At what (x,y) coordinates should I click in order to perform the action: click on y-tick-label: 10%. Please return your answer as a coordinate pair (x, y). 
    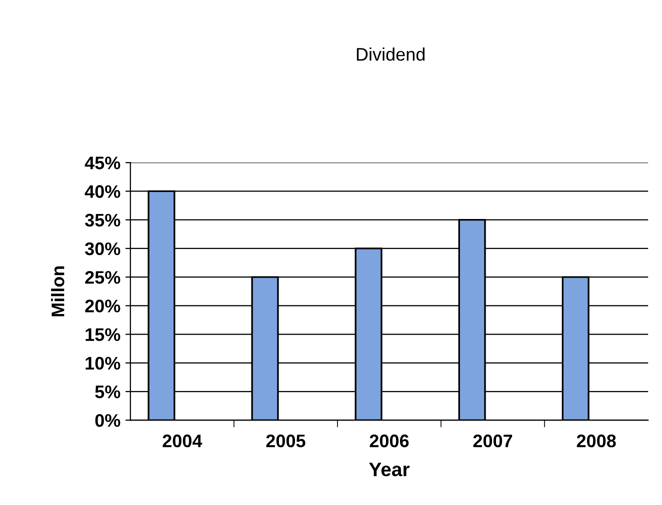
    Looking at the image, I should click on (103, 363).